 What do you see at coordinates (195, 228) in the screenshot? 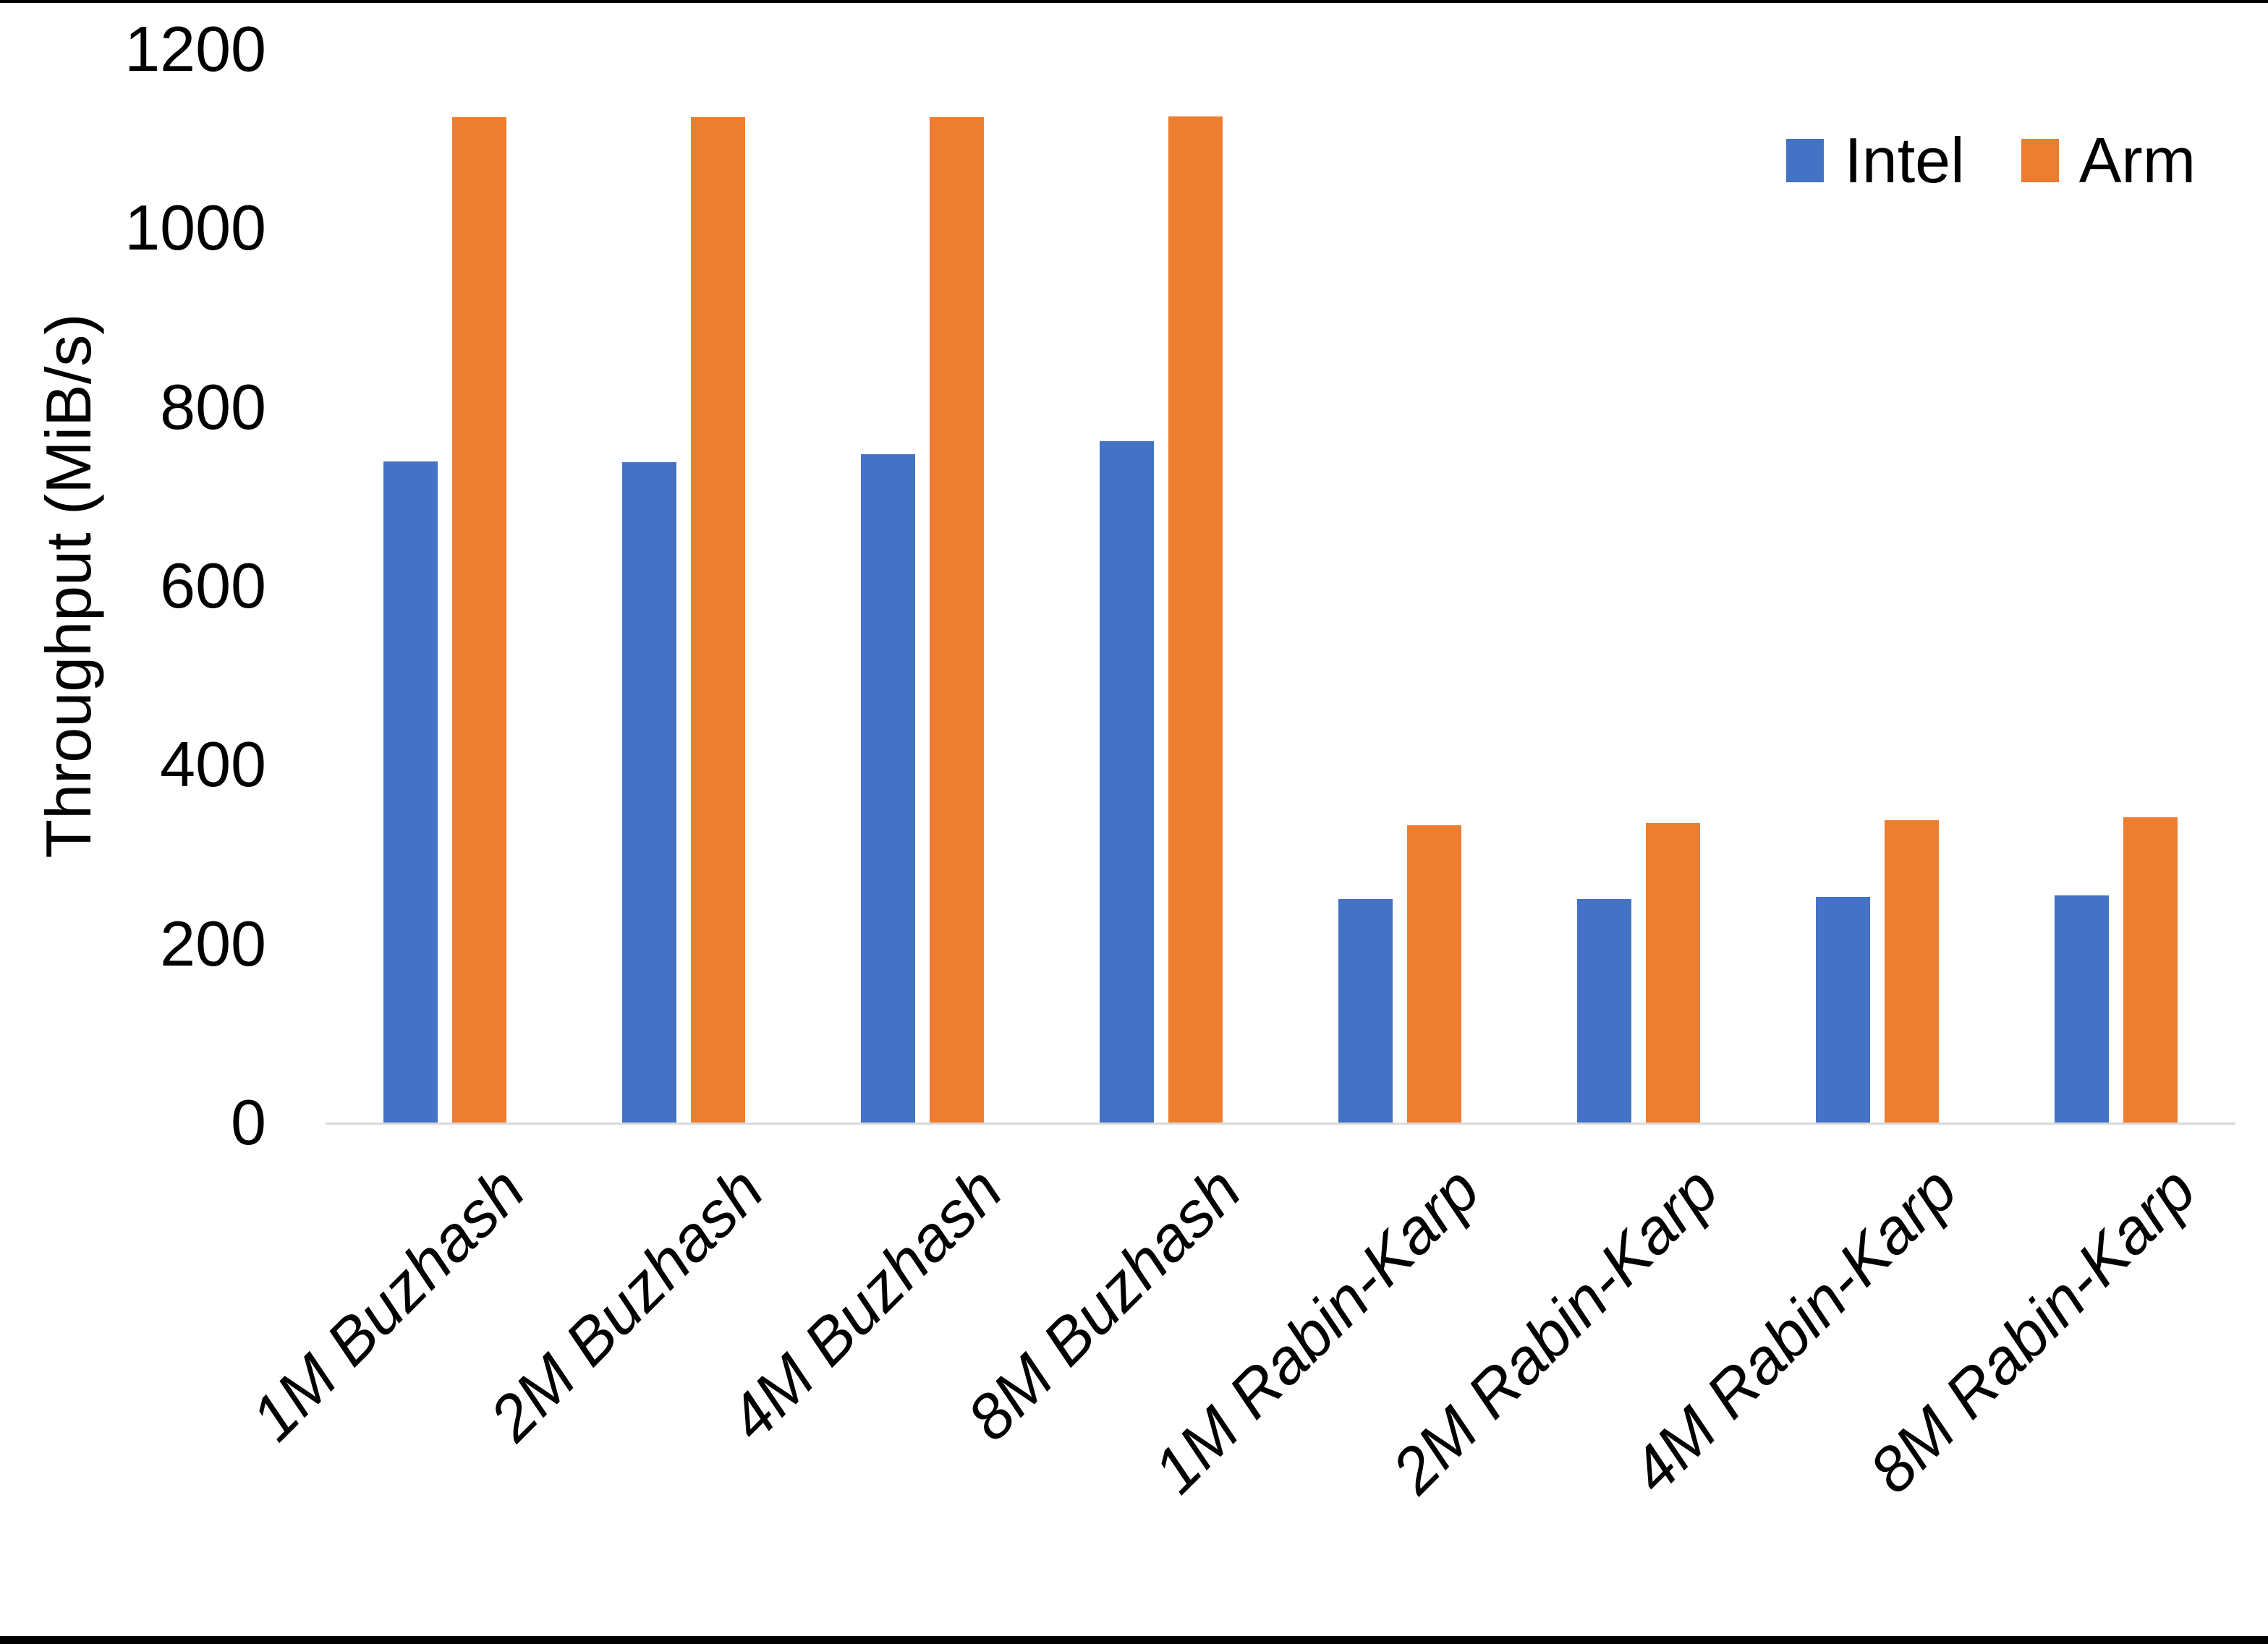
I see `y-tick-label-1000: 1000` at bounding box center [195, 228].